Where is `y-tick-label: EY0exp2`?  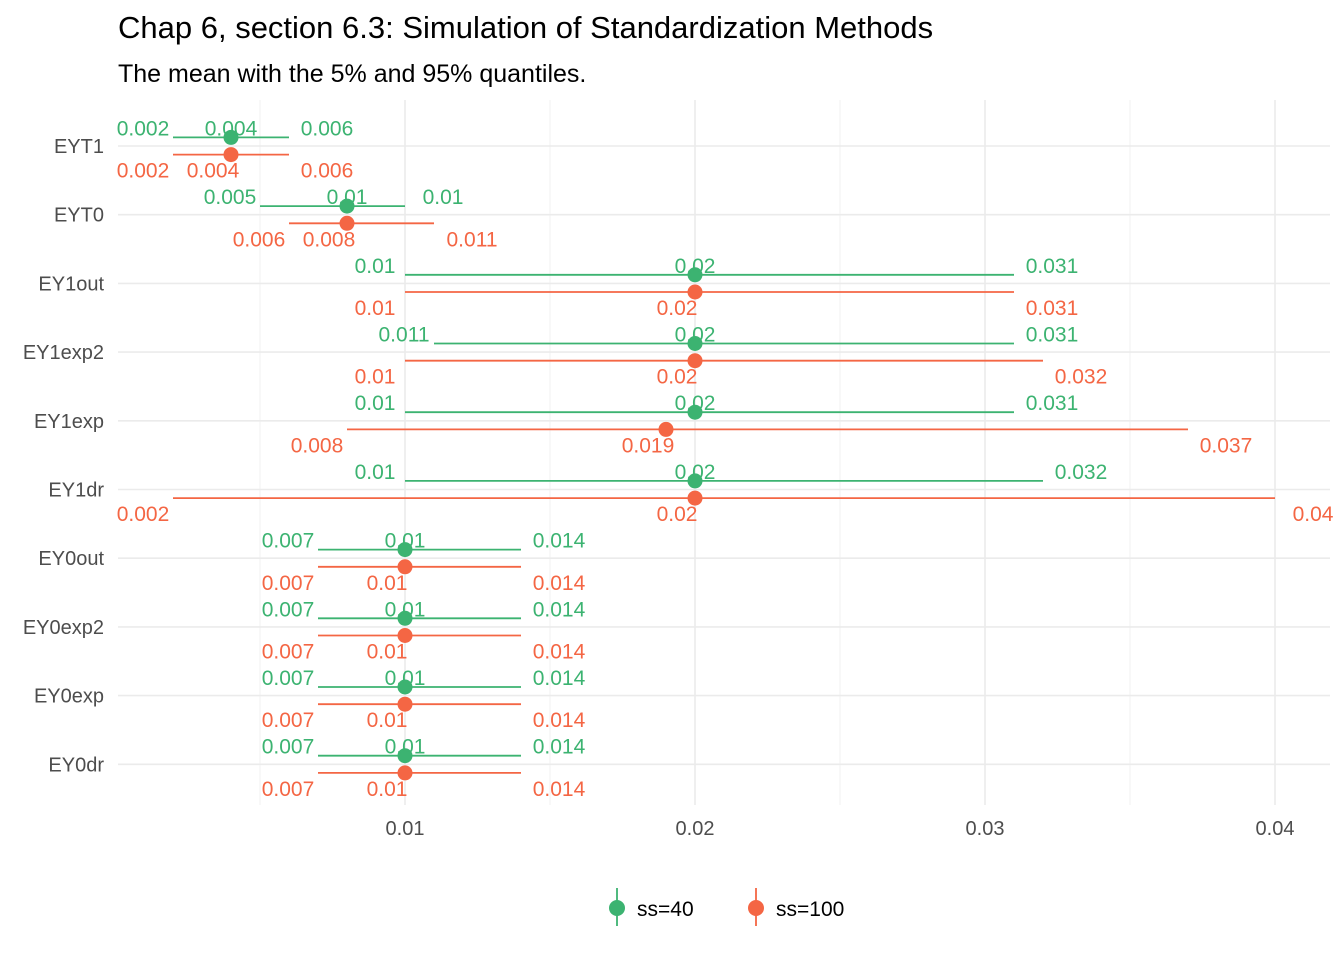
y-tick-label: EY0exp2 is located at coordinates (63, 628).